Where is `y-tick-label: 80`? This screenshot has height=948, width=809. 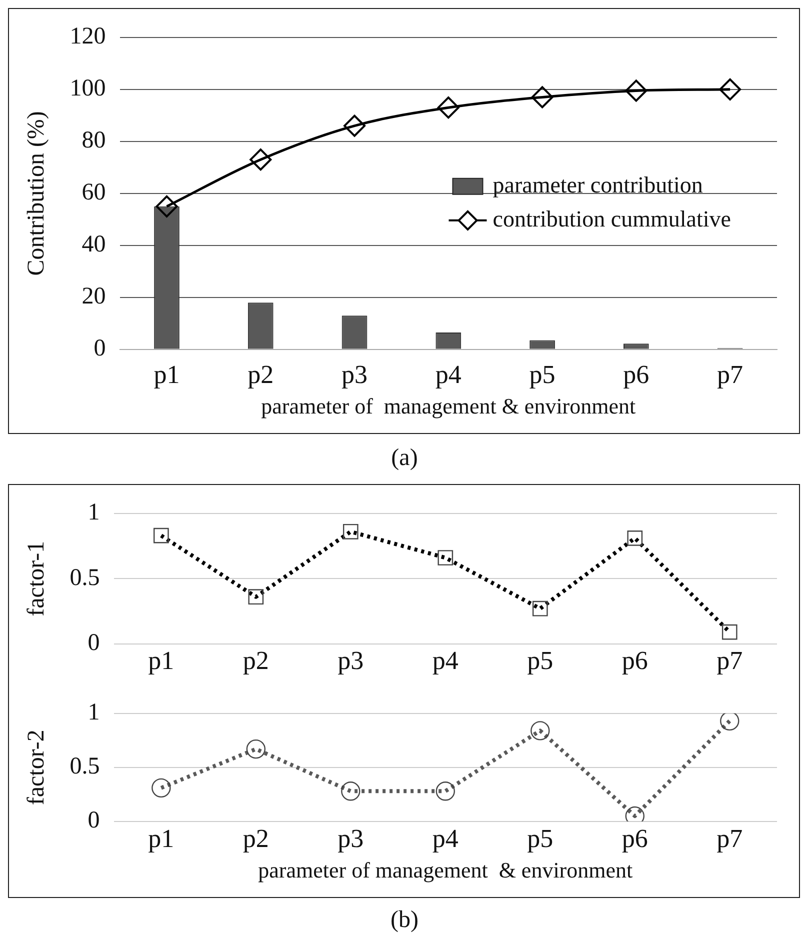
y-tick-label: 80 is located at coordinates (94, 141).